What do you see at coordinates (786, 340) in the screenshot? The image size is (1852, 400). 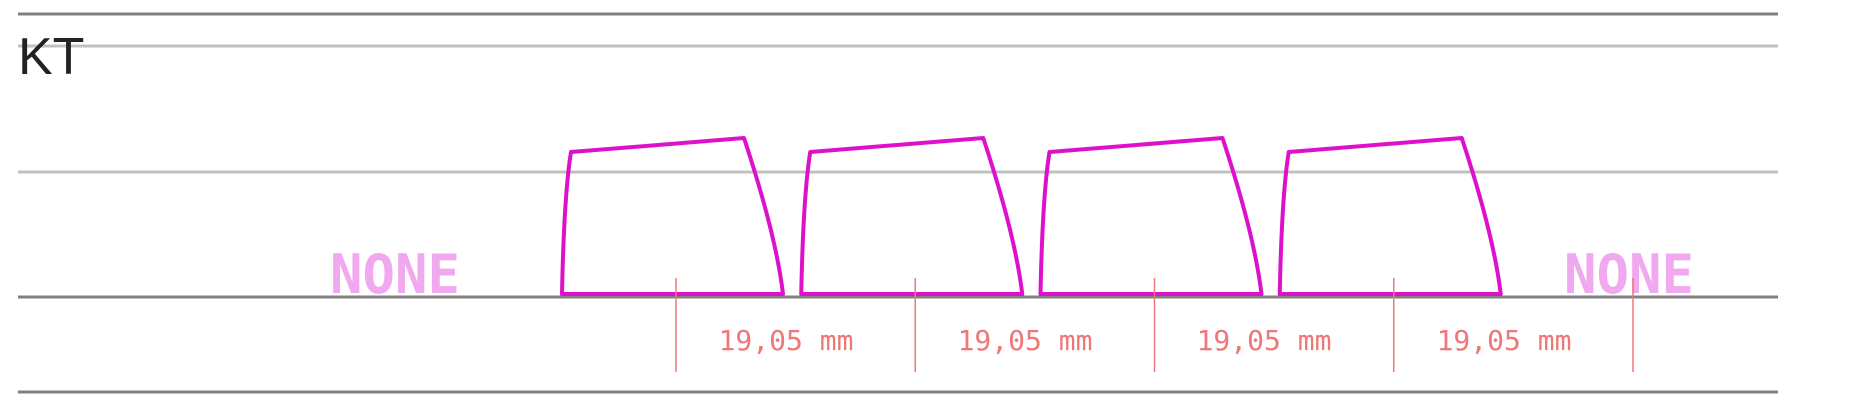 I see `dimension-label-1: 19,05 mm` at bounding box center [786, 340].